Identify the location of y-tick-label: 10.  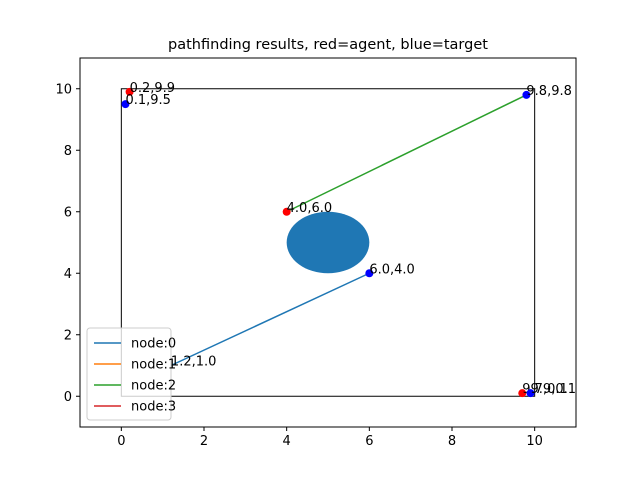
(63, 89).